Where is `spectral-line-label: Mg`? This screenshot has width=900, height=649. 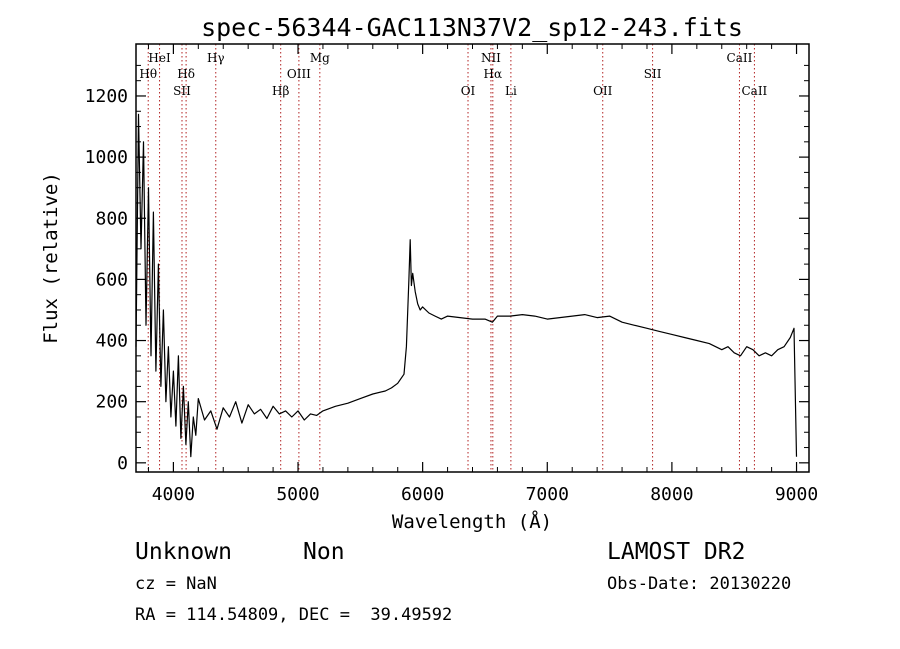
spectral-line-label: Mg is located at coordinates (320, 58).